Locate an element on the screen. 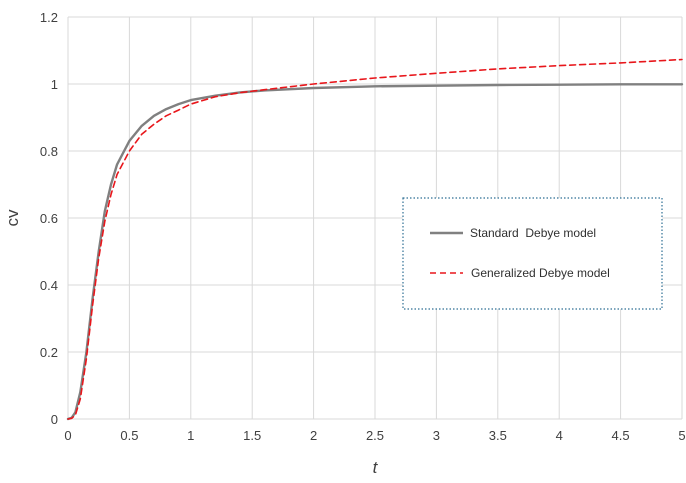  y-tick-label: 1.2 is located at coordinates (49, 17).